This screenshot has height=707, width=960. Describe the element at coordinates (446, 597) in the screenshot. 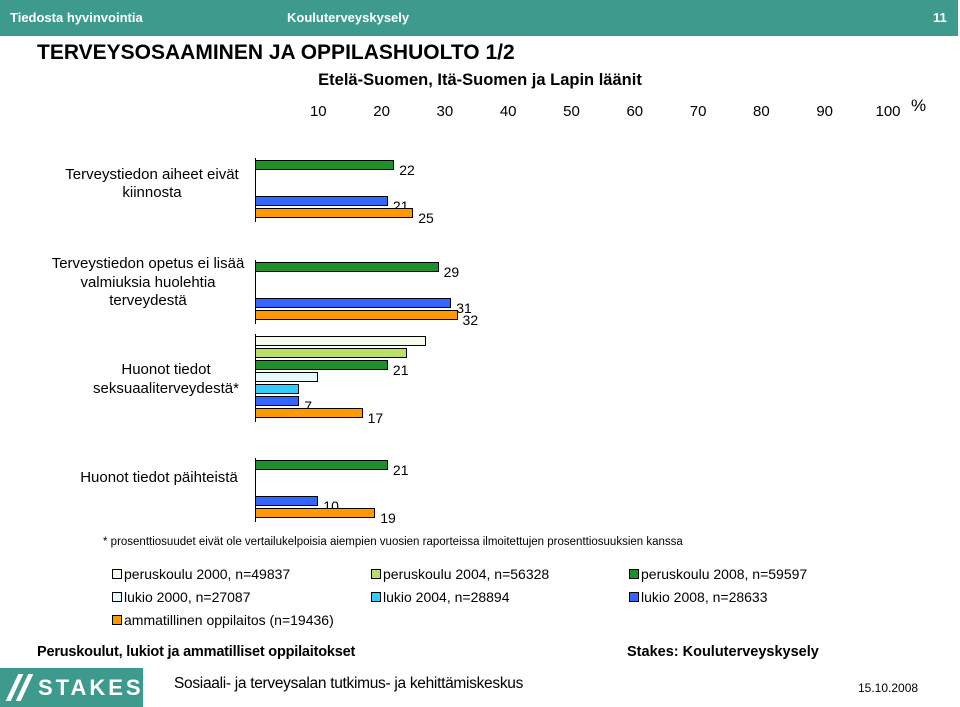

I see `legend-label: lukio 2004, n=28894` at that location.